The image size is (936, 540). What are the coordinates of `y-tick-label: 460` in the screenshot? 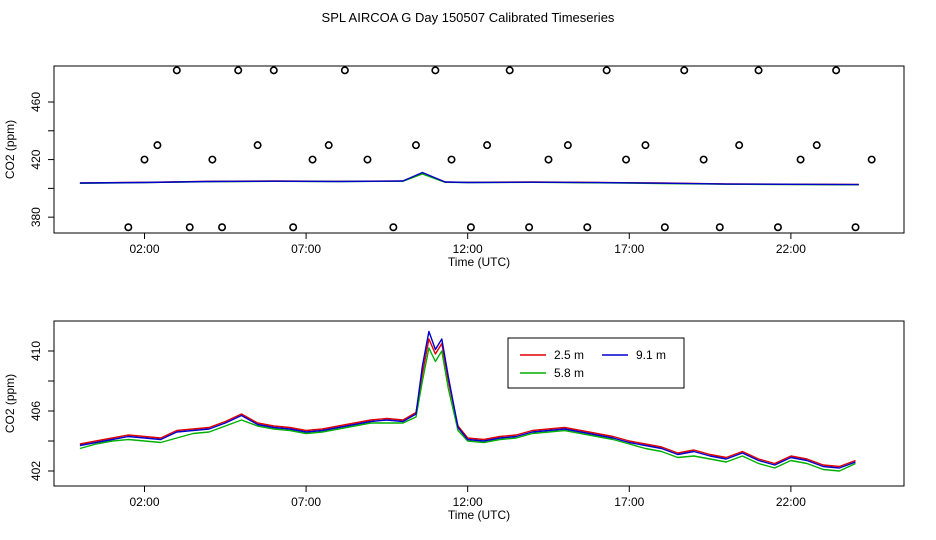 It's located at (36, 102).